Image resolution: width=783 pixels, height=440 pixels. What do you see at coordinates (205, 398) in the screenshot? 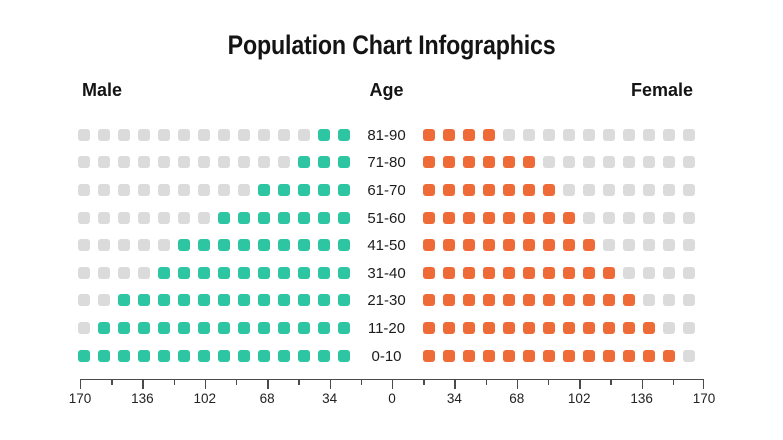
I see `axis-tick-label: 102` at bounding box center [205, 398].